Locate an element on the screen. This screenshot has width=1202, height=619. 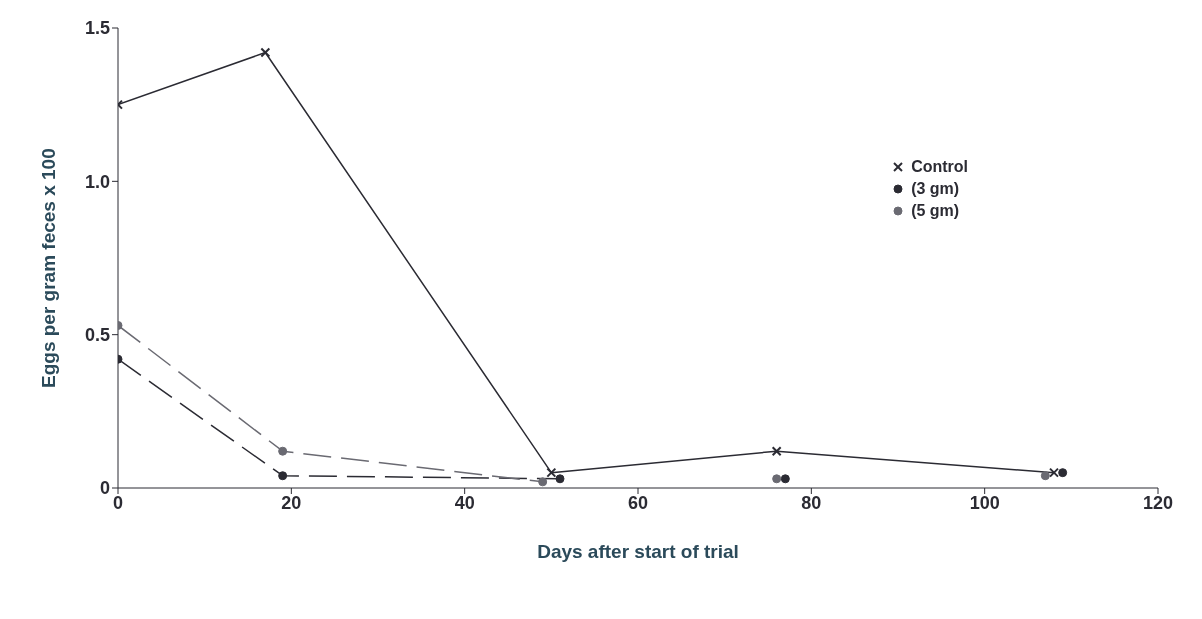
x-tick-label: 120 is located at coordinates (1158, 502).